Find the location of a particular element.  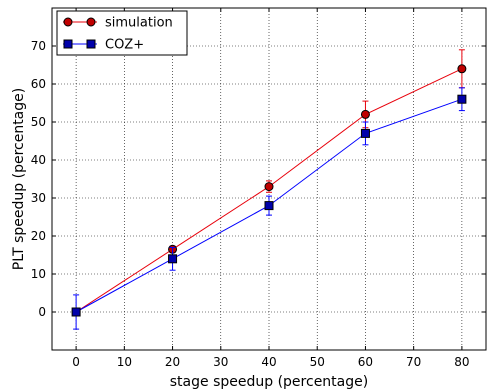

legend: simulation COZ+ is located at coordinates (122, 33).